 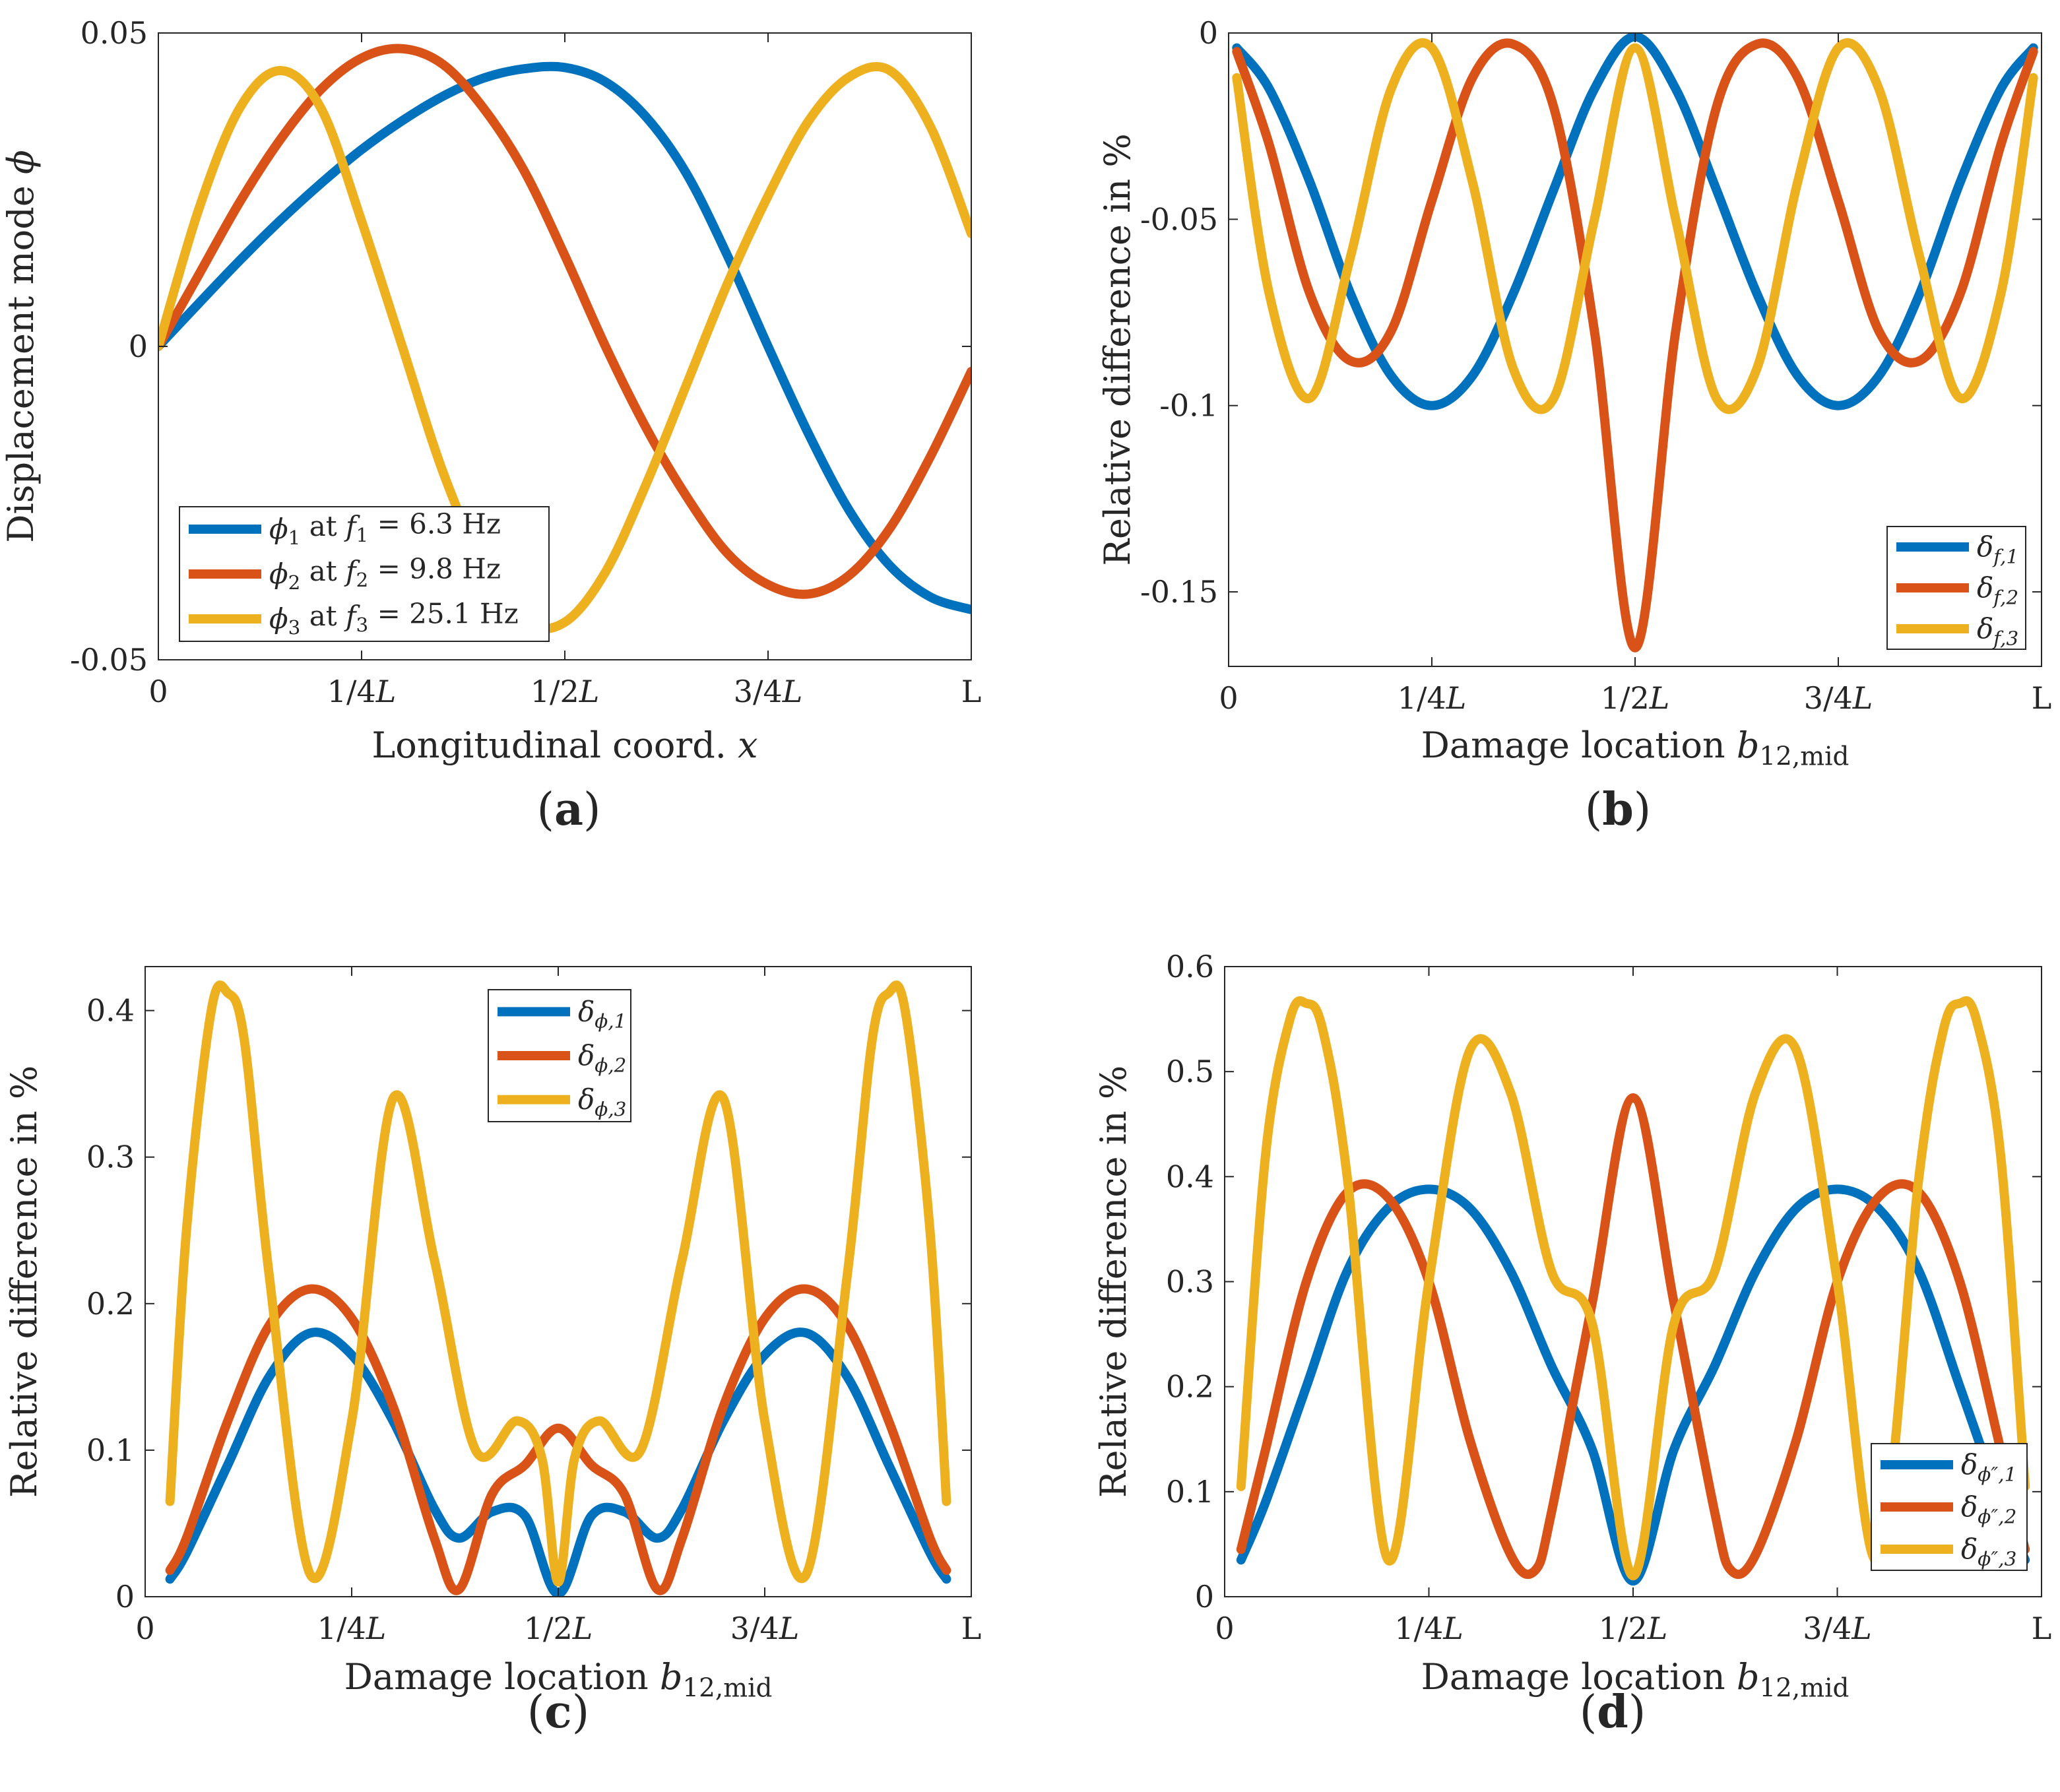 What do you see at coordinates (568, 809) in the screenshot?
I see `panel-label: (a)` at bounding box center [568, 809].